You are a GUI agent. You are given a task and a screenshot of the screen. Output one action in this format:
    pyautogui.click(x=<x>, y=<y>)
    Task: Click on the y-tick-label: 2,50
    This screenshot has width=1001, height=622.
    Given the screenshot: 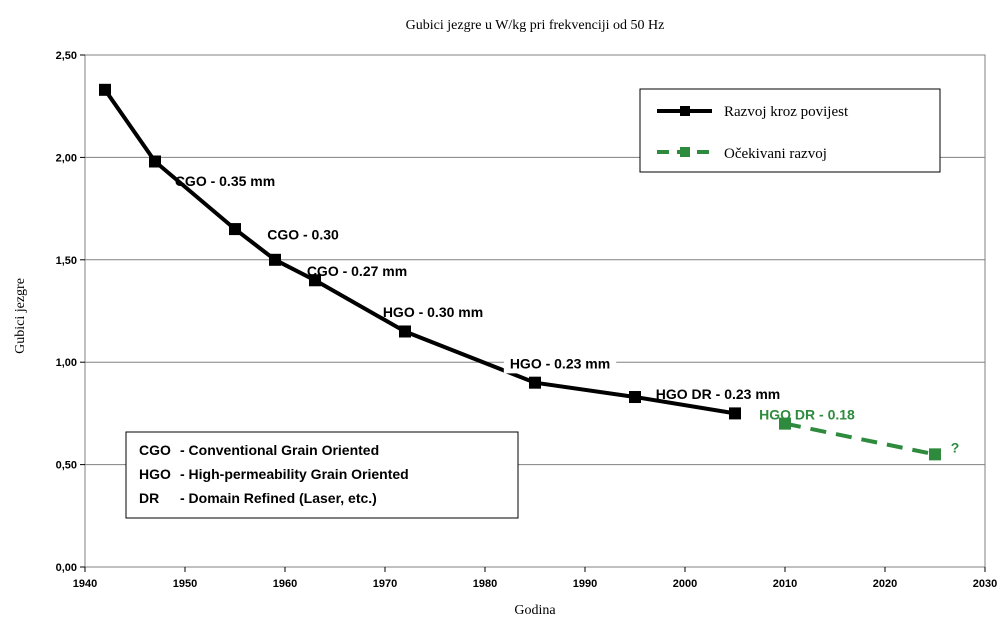 What is the action you would take?
    pyautogui.click(x=66, y=56)
    